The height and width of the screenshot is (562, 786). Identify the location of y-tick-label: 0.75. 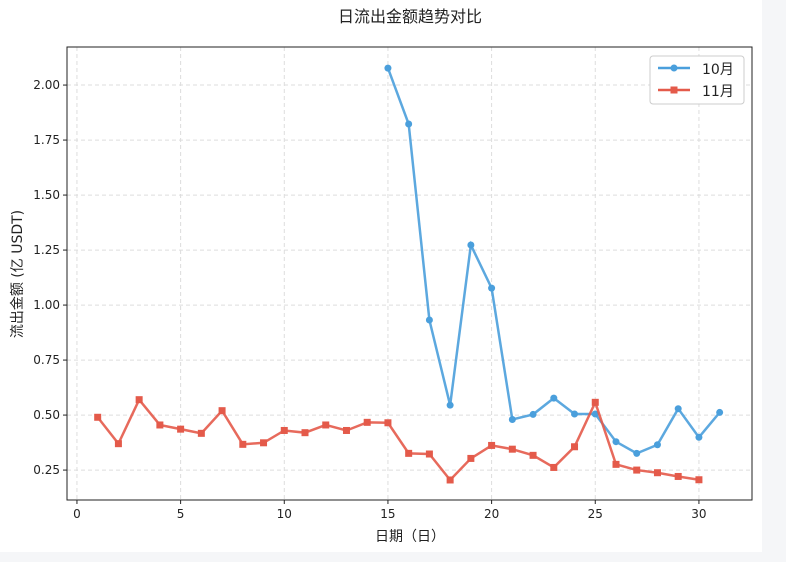
(46, 360).